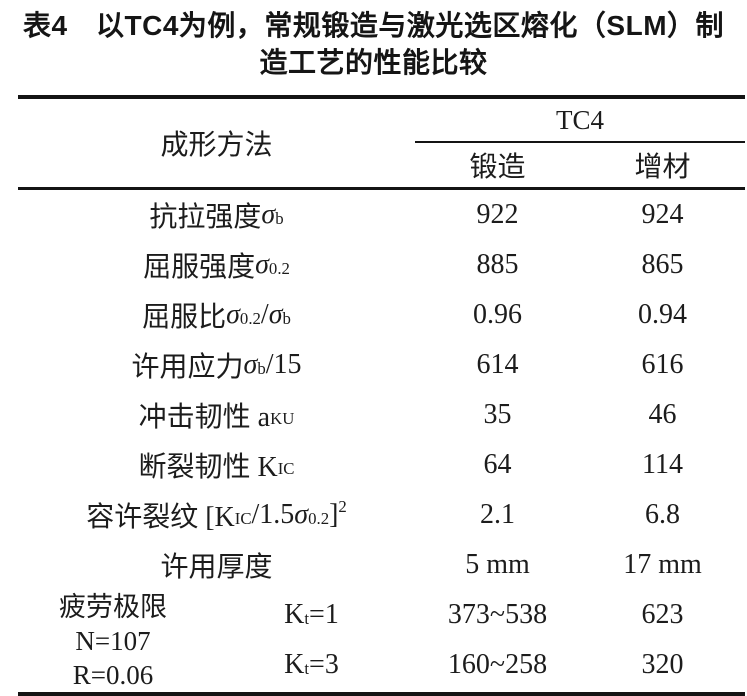 The width and height of the screenshot is (747, 696). What do you see at coordinates (497, 464) in the screenshot?
I see `cell-forged: 64` at bounding box center [497, 464].